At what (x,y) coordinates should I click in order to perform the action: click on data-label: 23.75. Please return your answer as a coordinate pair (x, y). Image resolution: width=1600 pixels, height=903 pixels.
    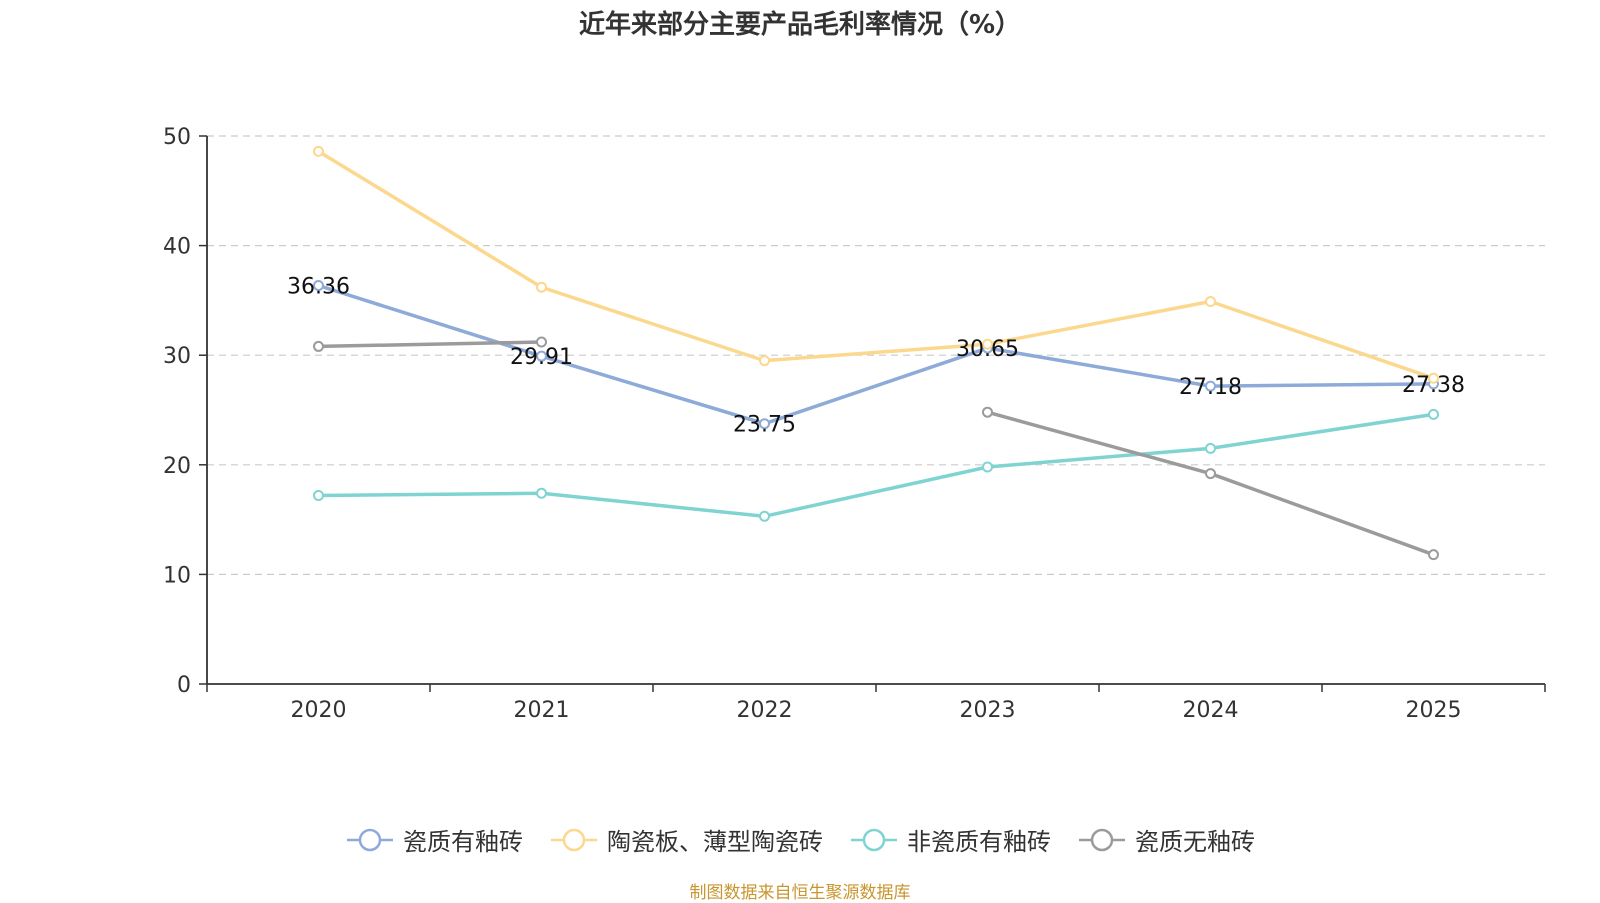
    Looking at the image, I should click on (764, 425).